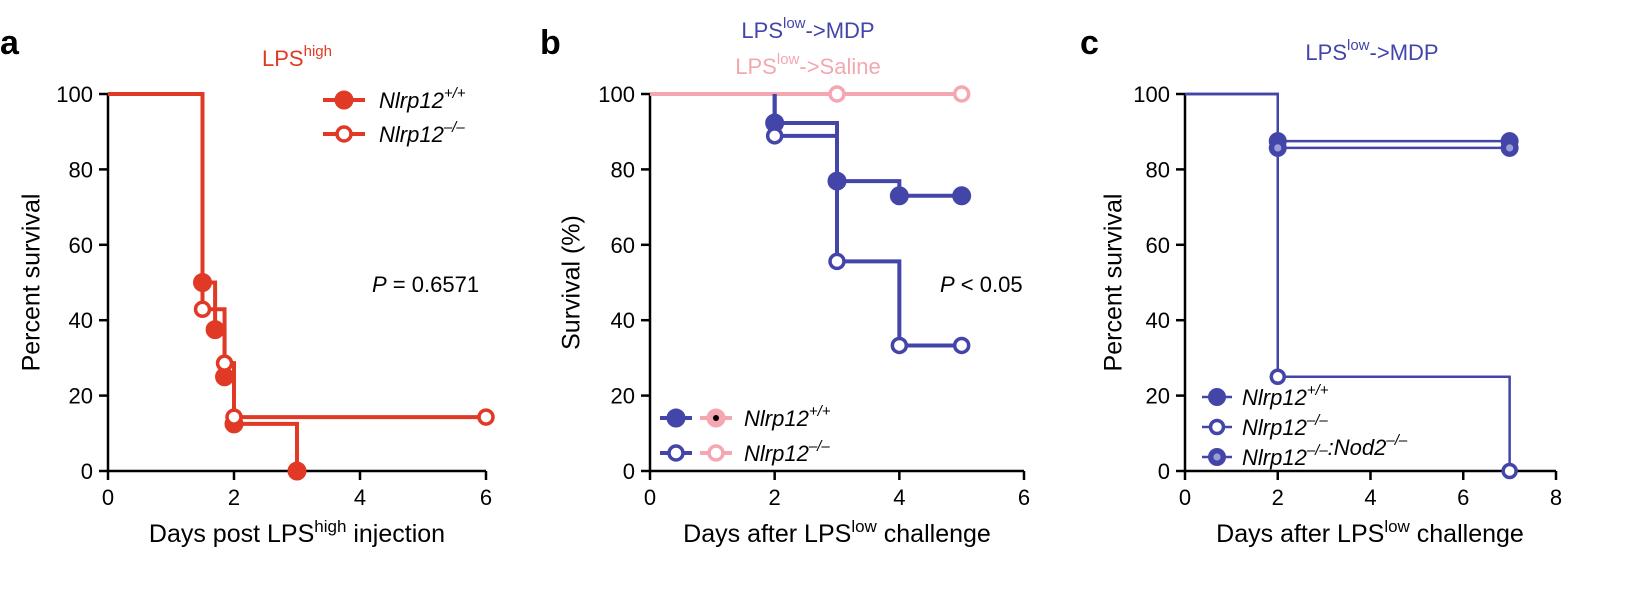 This screenshot has width=1629, height=590. I want to click on legend: Nlrp12+/+Nlrp12–/–Nlrp12–/–:Nod2–/–, so click(1305, 426).